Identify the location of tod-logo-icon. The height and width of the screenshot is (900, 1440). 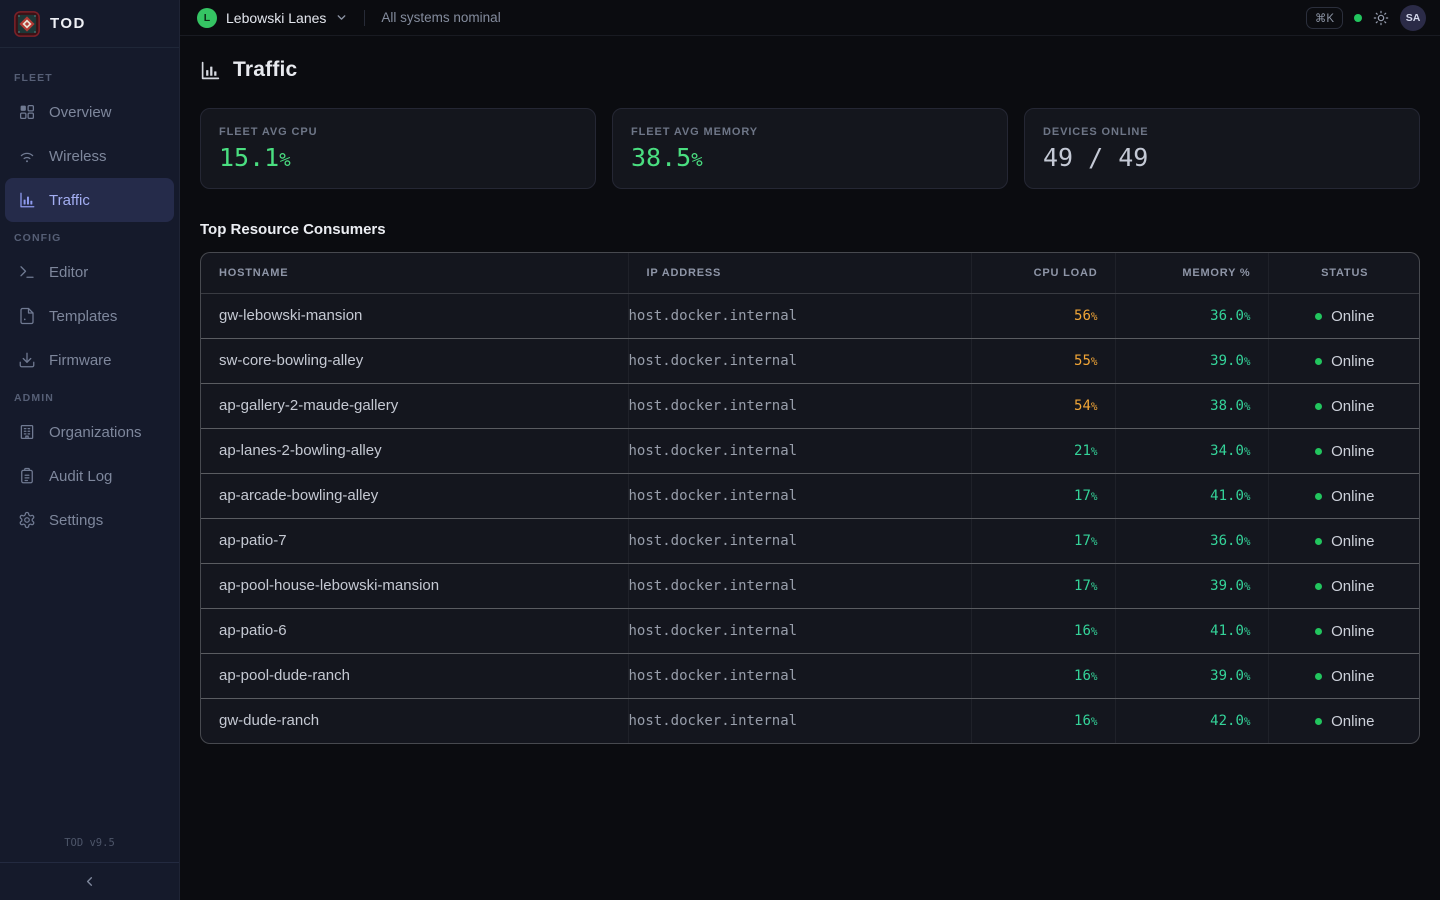
(27, 23).